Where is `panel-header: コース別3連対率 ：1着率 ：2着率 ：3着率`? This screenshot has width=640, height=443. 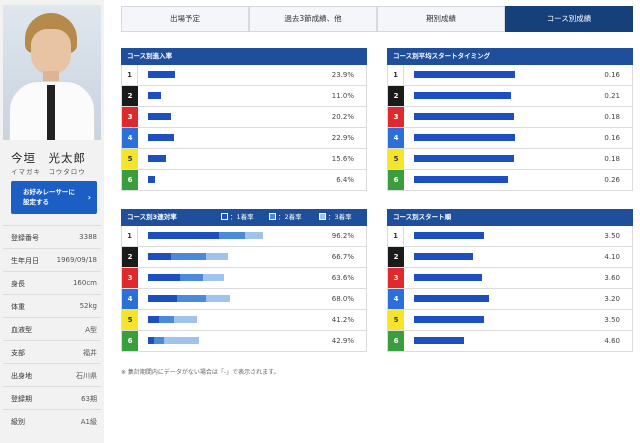 panel-header: コース別3連対率 ：1着率 ：2着率 ：3着率 is located at coordinates (244, 217).